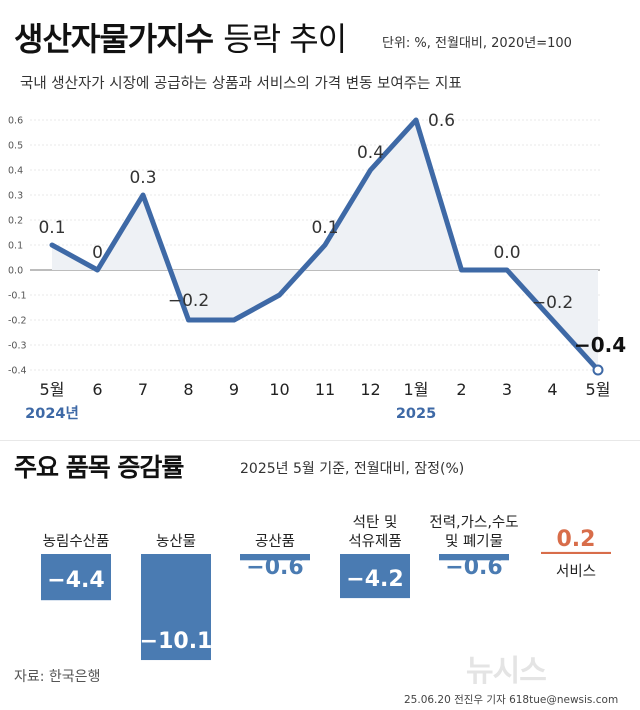 Image resolution: width=640 pixels, height=710 pixels. What do you see at coordinates (52, 413) in the screenshot?
I see `year-label: 2024년` at bounding box center [52, 413].